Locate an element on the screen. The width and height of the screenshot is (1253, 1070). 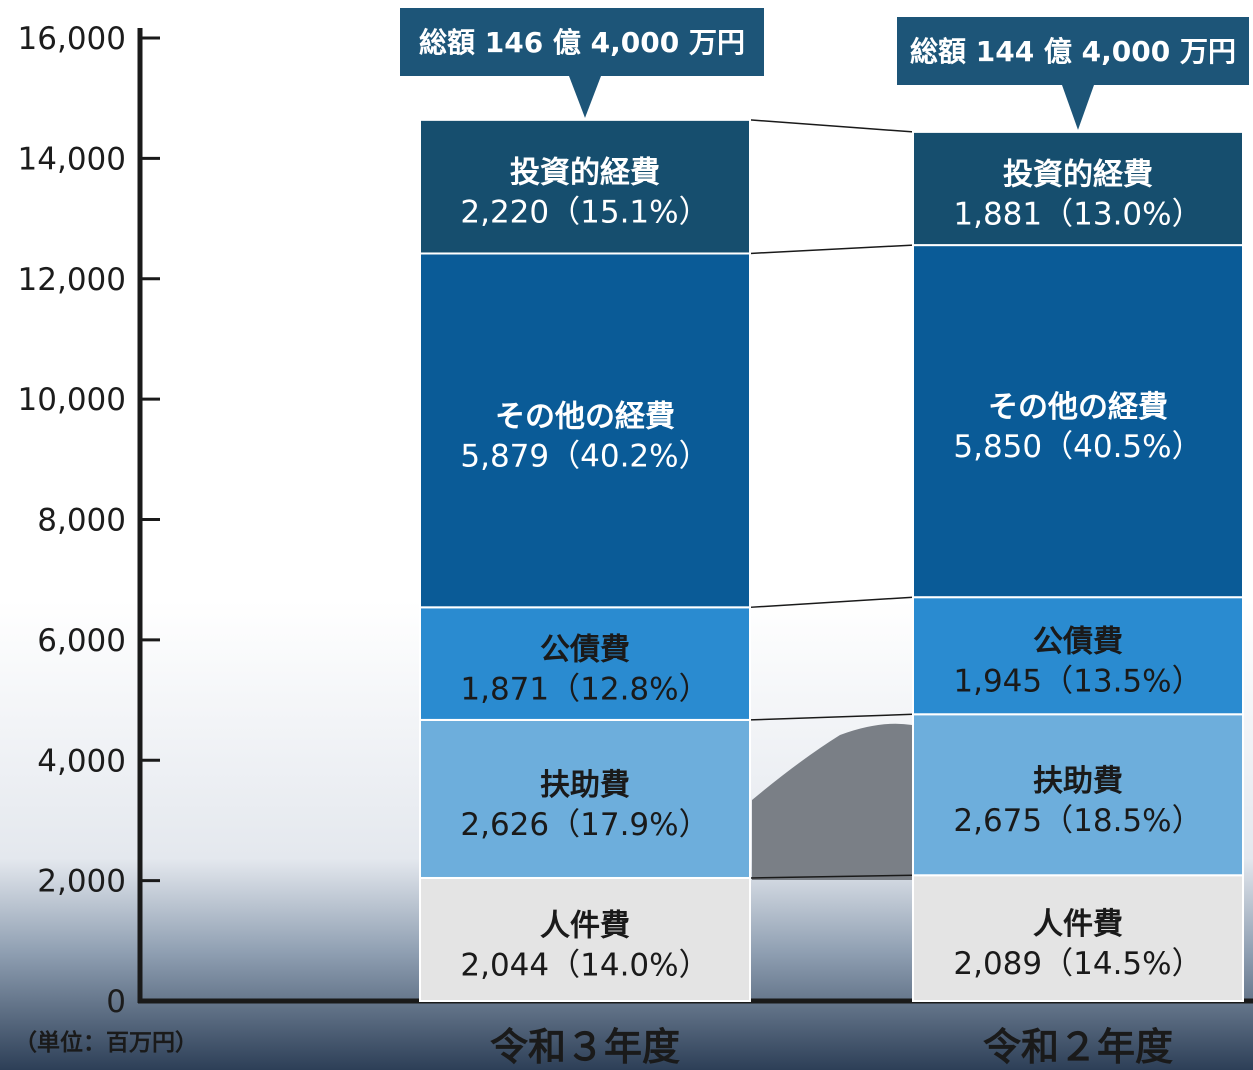
total-callout-text: 総額 144 億 4,000 万円 is located at coordinates (1073, 51).